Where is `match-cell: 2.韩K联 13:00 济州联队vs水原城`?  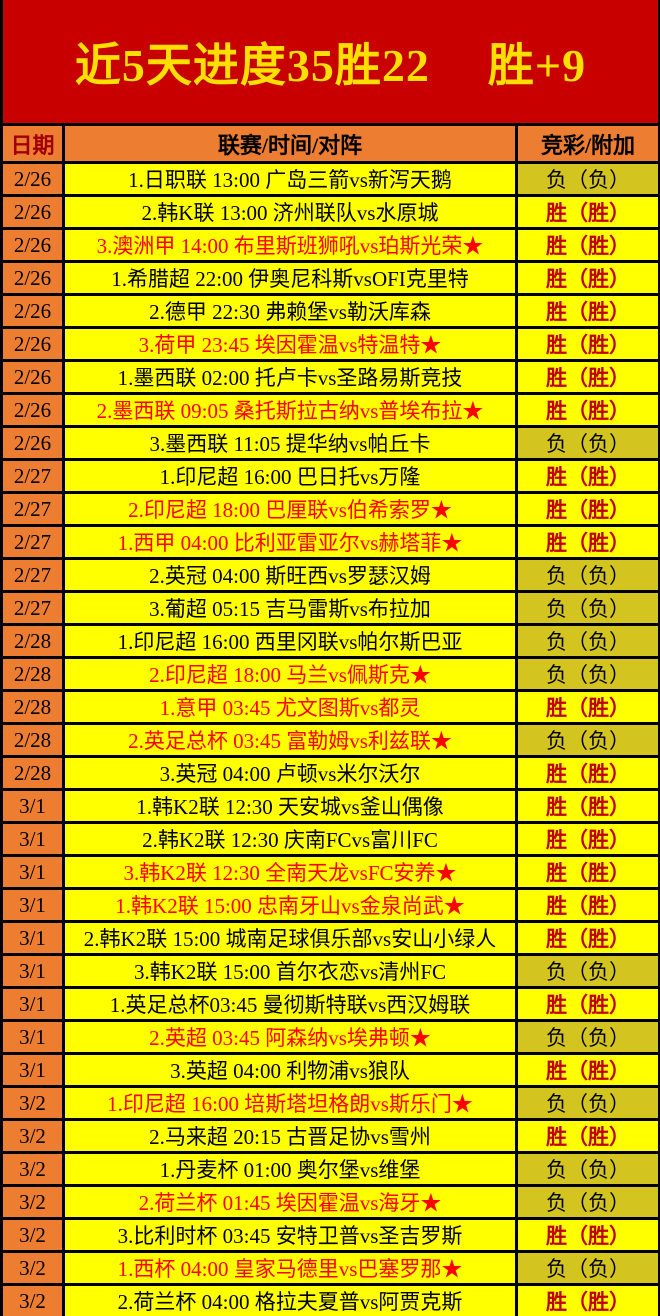
match-cell: 2.韩K联 13:00 济州联队vs水原城 is located at coordinates (291, 212).